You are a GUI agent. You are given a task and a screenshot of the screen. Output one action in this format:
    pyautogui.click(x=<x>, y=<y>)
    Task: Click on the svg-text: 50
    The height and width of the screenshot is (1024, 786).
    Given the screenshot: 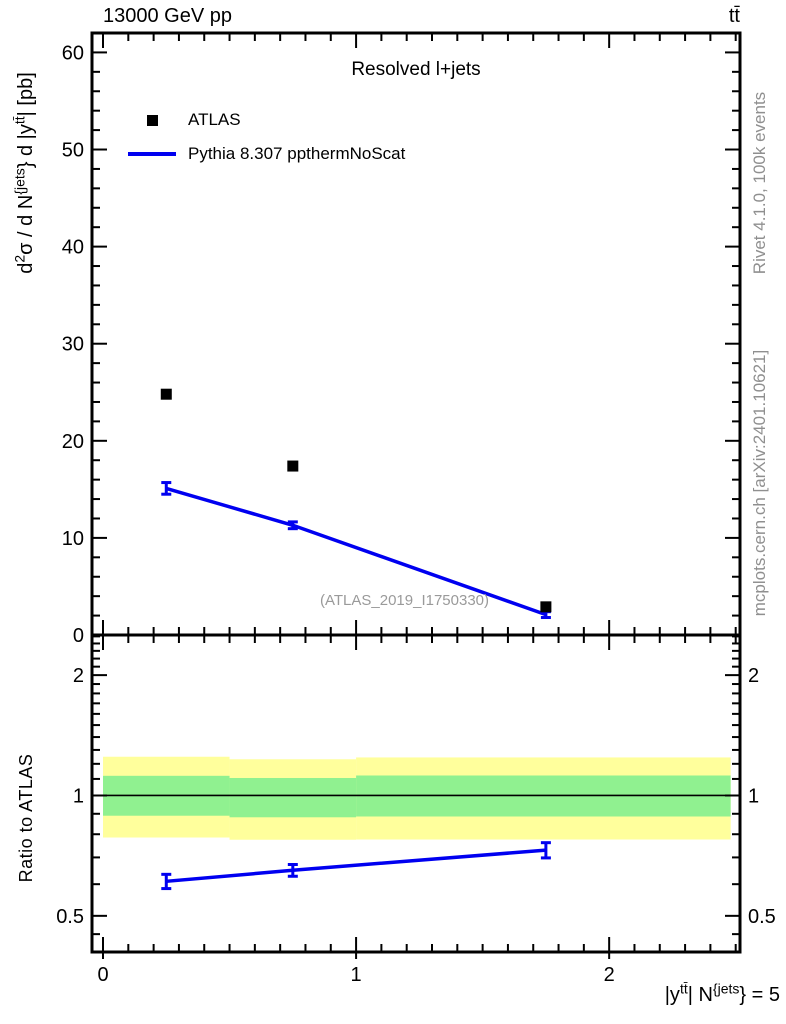 What is the action you would take?
    pyautogui.click(x=73, y=151)
    